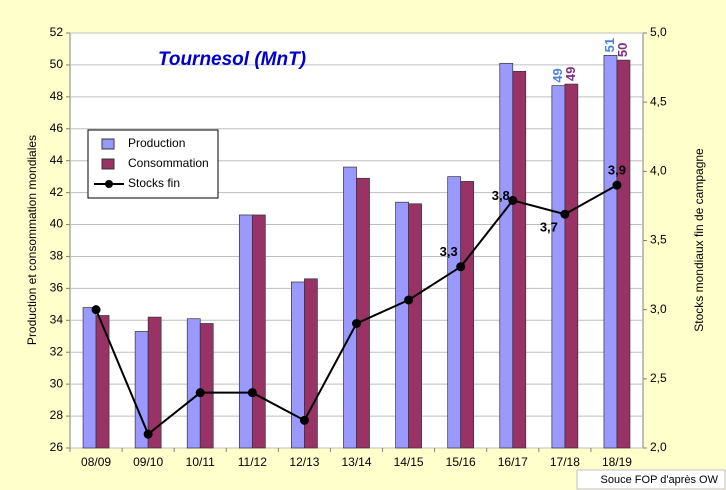 The image size is (726, 490). I want to click on legend-marker, so click(109, 184).